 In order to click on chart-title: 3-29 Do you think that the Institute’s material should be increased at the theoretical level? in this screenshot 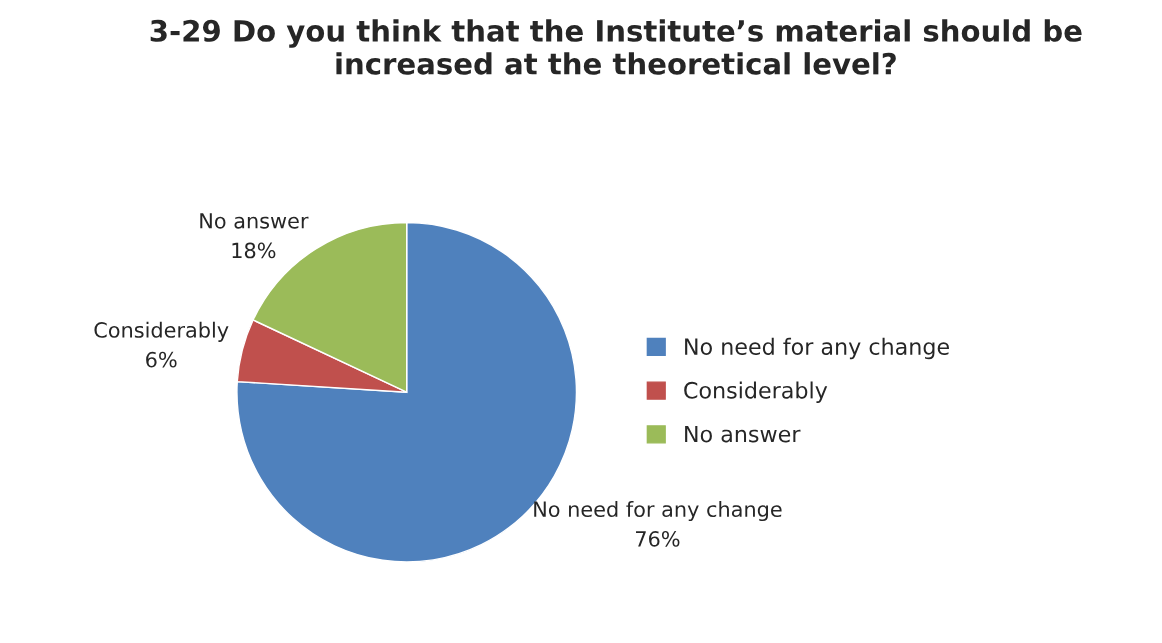, I will do `click(616, 47)`.